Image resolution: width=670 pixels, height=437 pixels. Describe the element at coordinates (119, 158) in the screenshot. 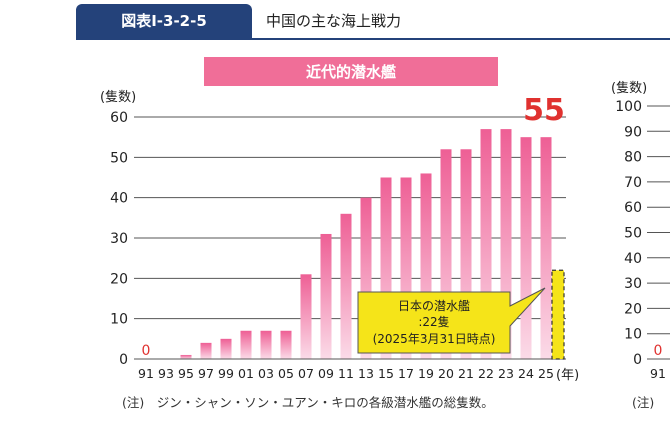

I see `y-tick-label: 50` at that location.